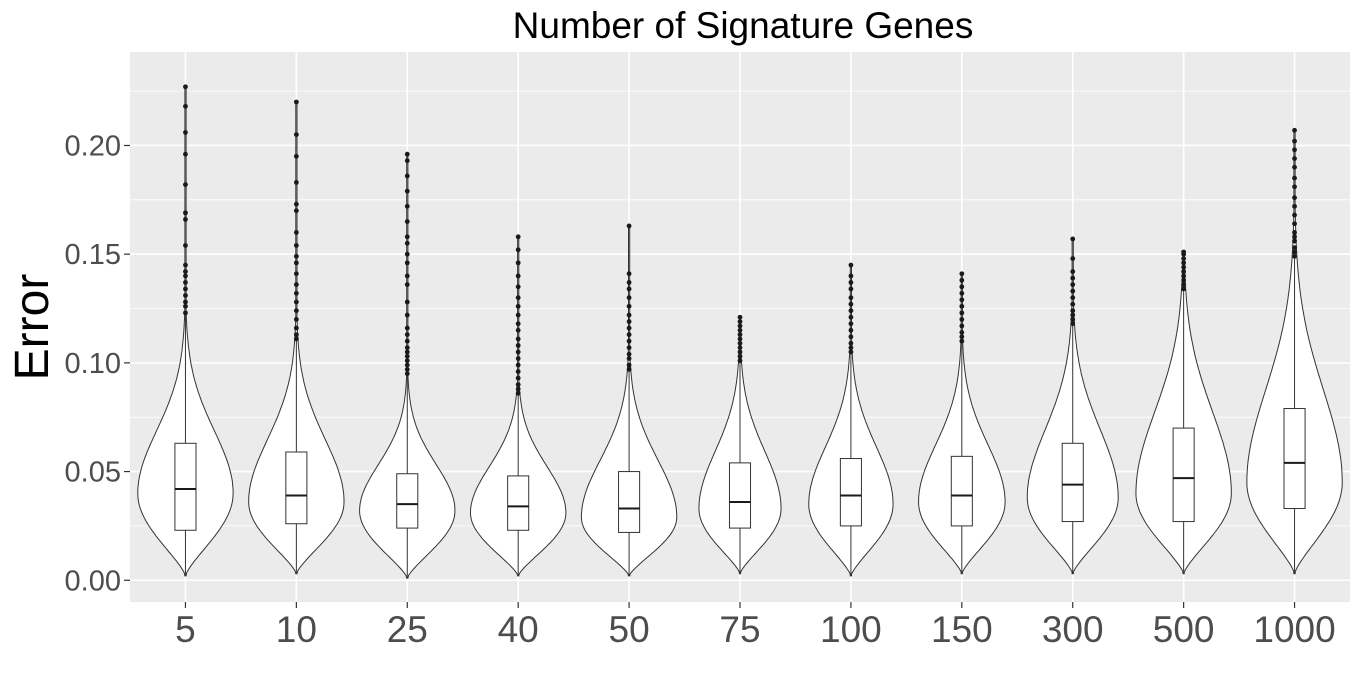  I want to click on x-tick-label: 100, so click(851, 629).